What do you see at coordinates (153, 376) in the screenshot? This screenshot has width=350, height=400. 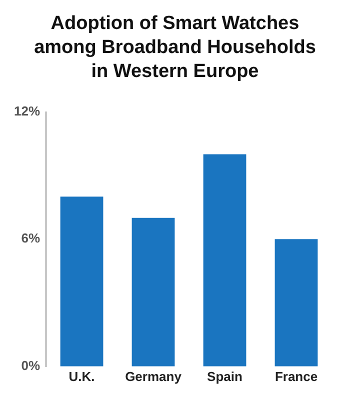 I see `x-tick-label: Germany` at bounding box center [153, 376].